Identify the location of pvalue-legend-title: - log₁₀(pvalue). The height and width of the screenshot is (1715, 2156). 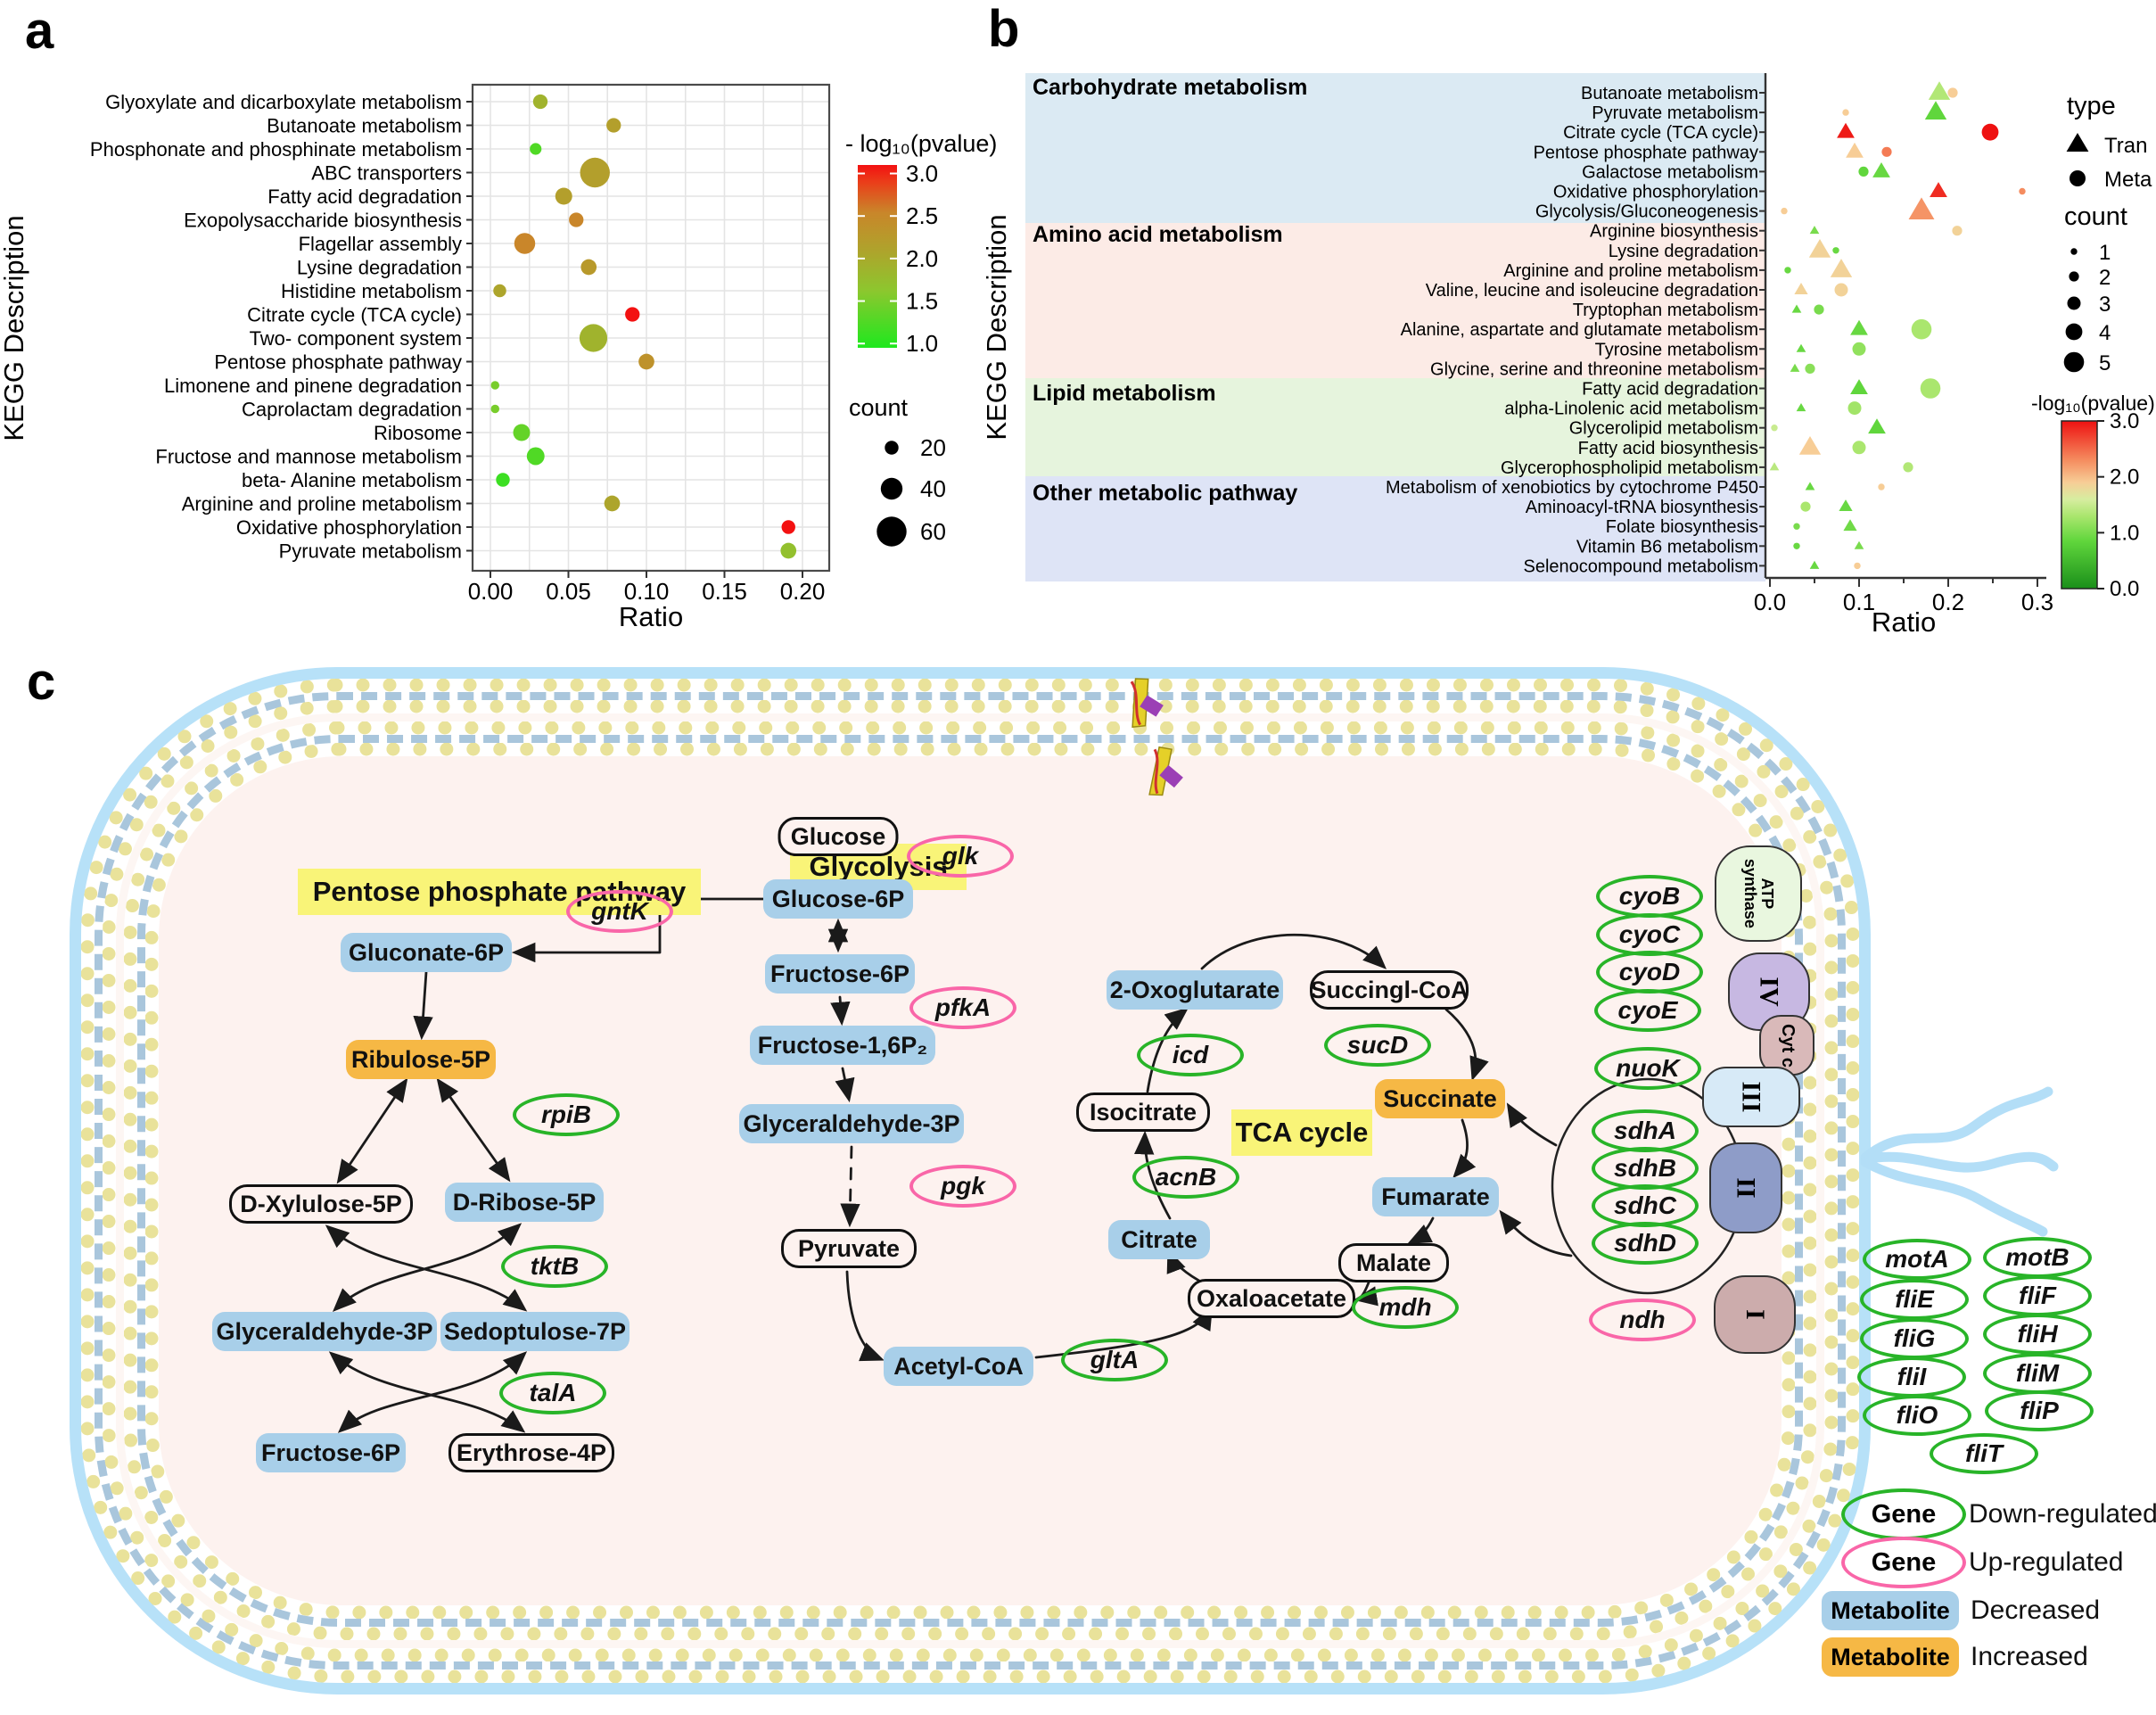
(921, 143).